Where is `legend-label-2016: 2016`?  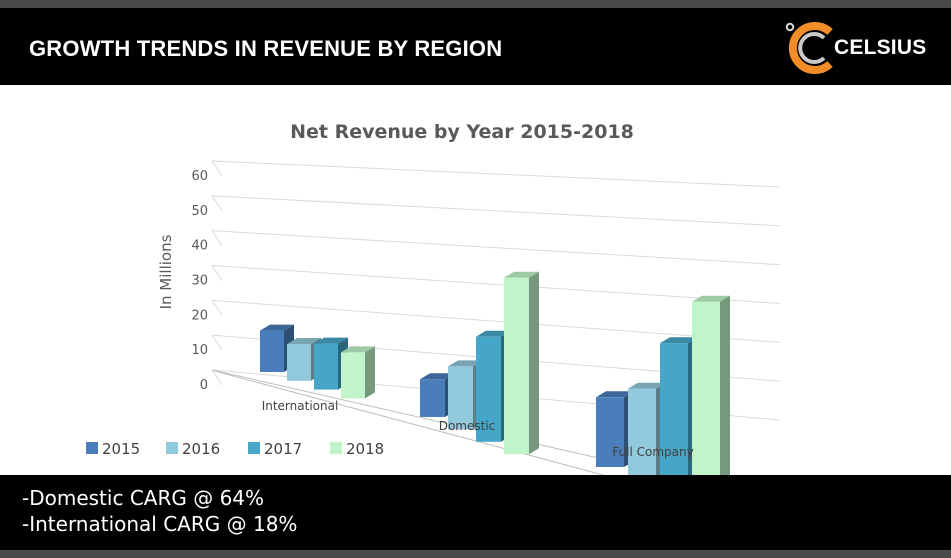
legend-label-2016: 2016 is located at coordinates (201, 449).